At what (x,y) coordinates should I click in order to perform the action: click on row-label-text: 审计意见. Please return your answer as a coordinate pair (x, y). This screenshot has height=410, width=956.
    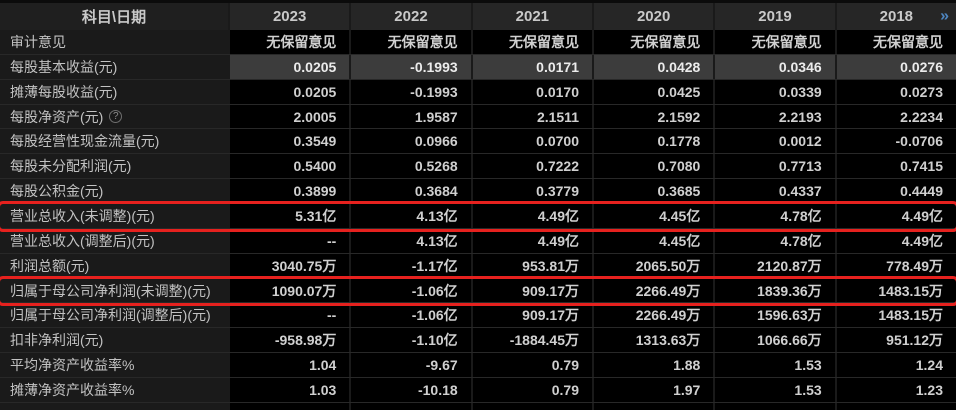
    Looking at the image, I should click on (38, 41).